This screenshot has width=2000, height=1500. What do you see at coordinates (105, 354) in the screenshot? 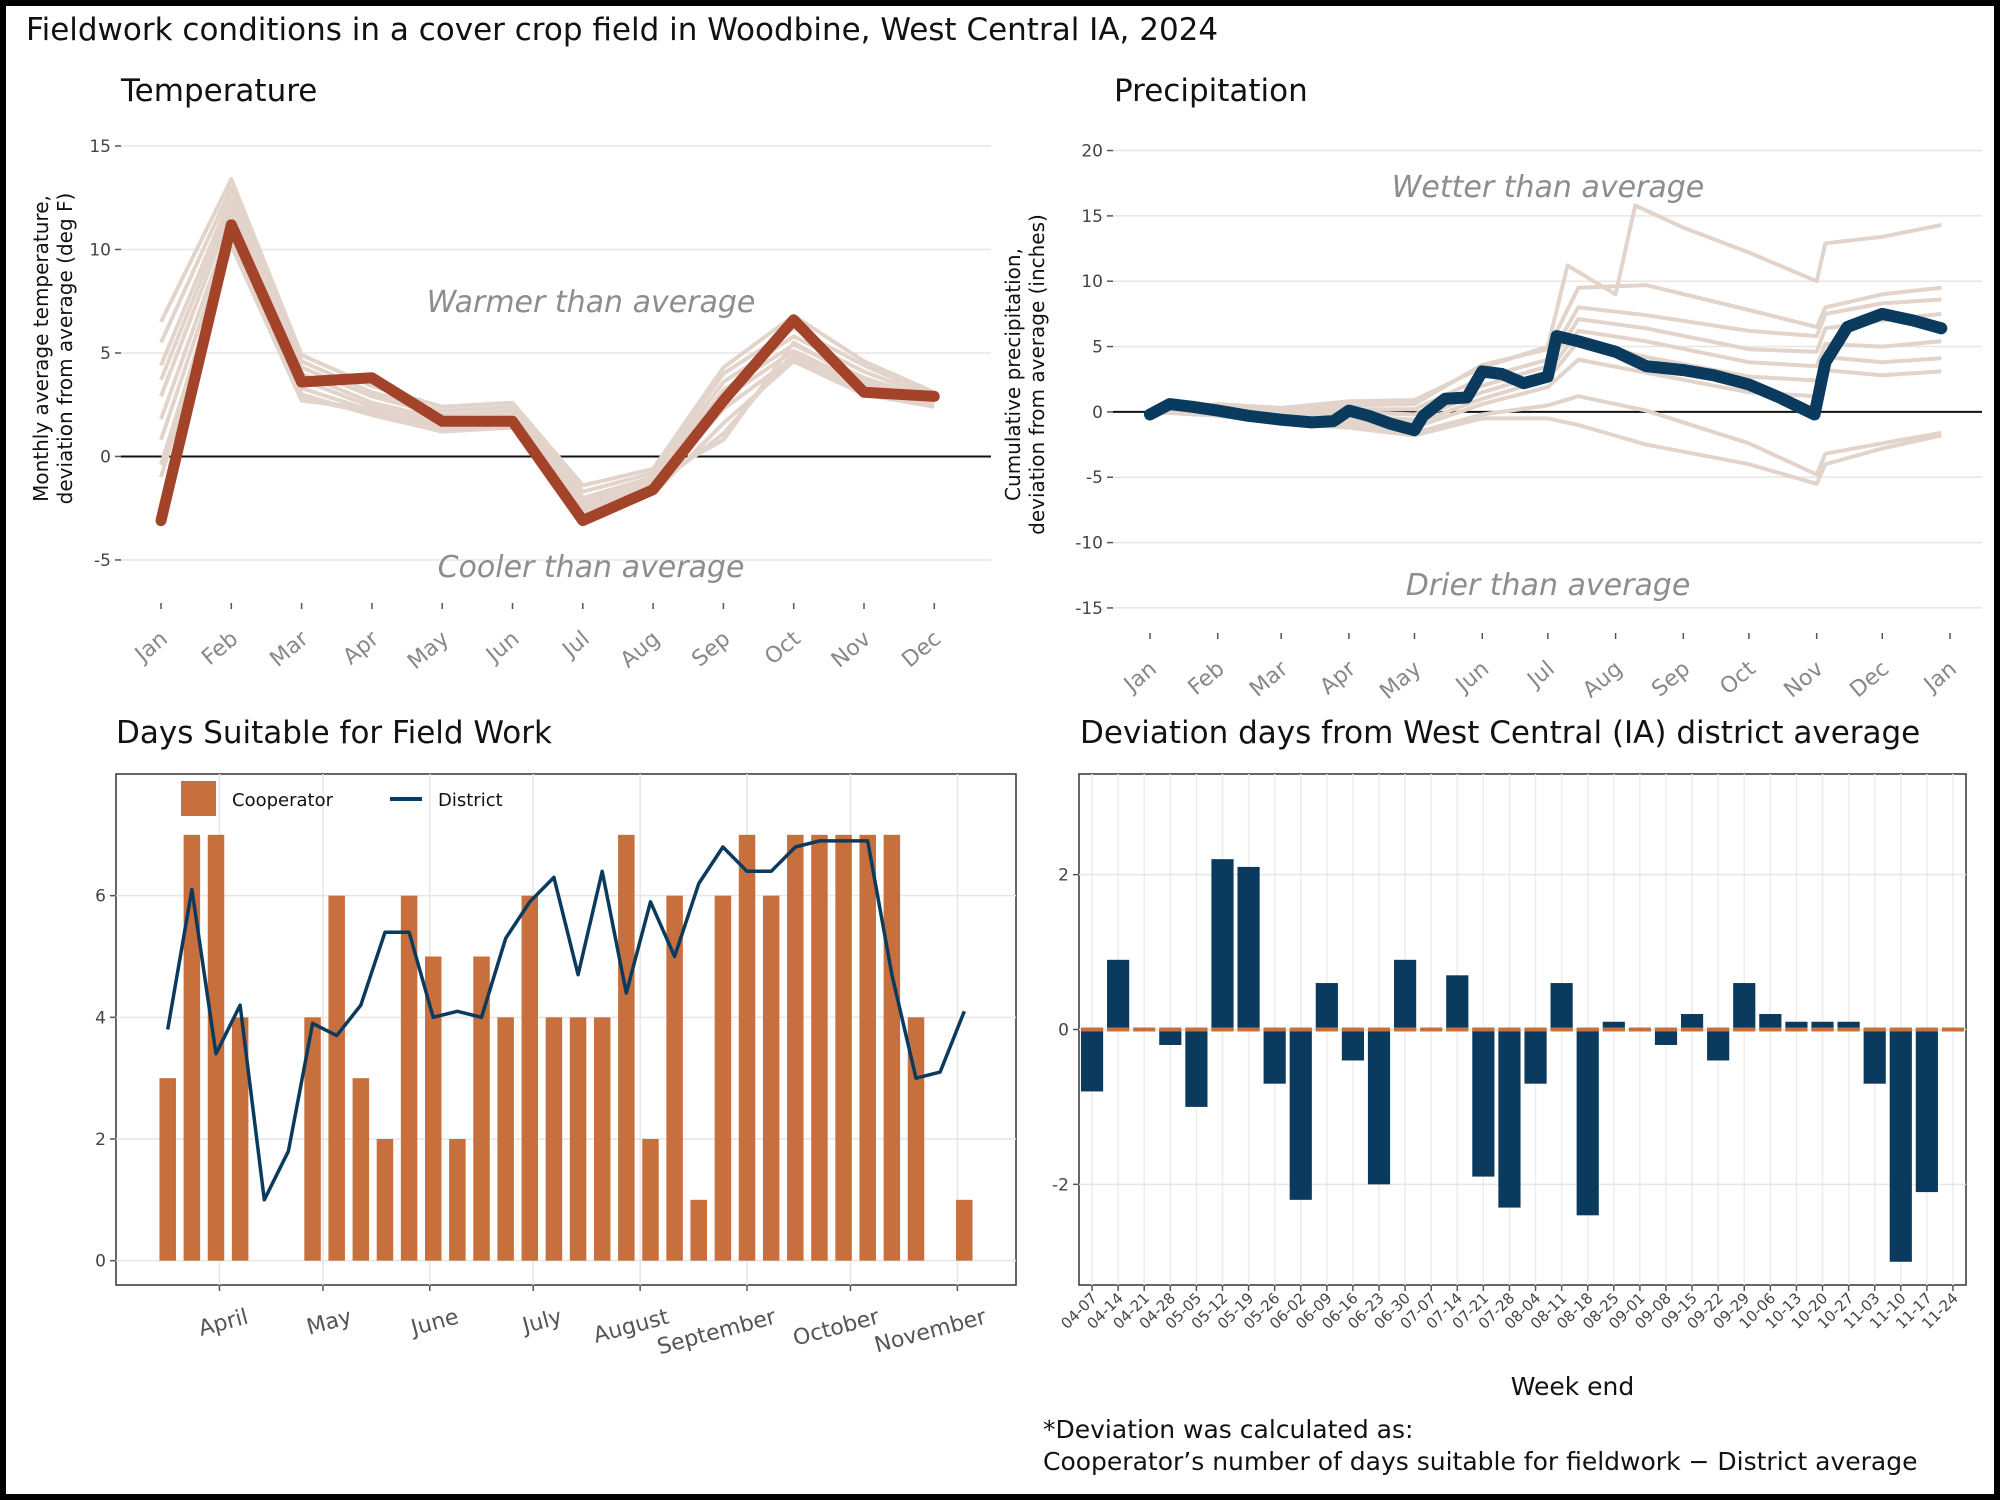
I see `temperature-ytick-label: 5` at bounding box center [105, 354].